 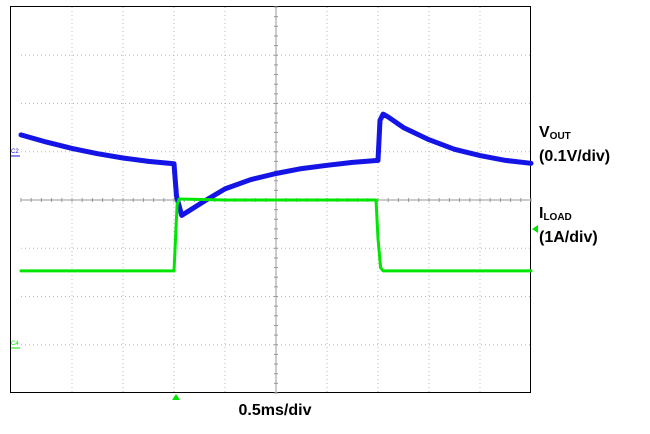 I want to click on iload-channel-tag: C4, so click(x=15, y=344).